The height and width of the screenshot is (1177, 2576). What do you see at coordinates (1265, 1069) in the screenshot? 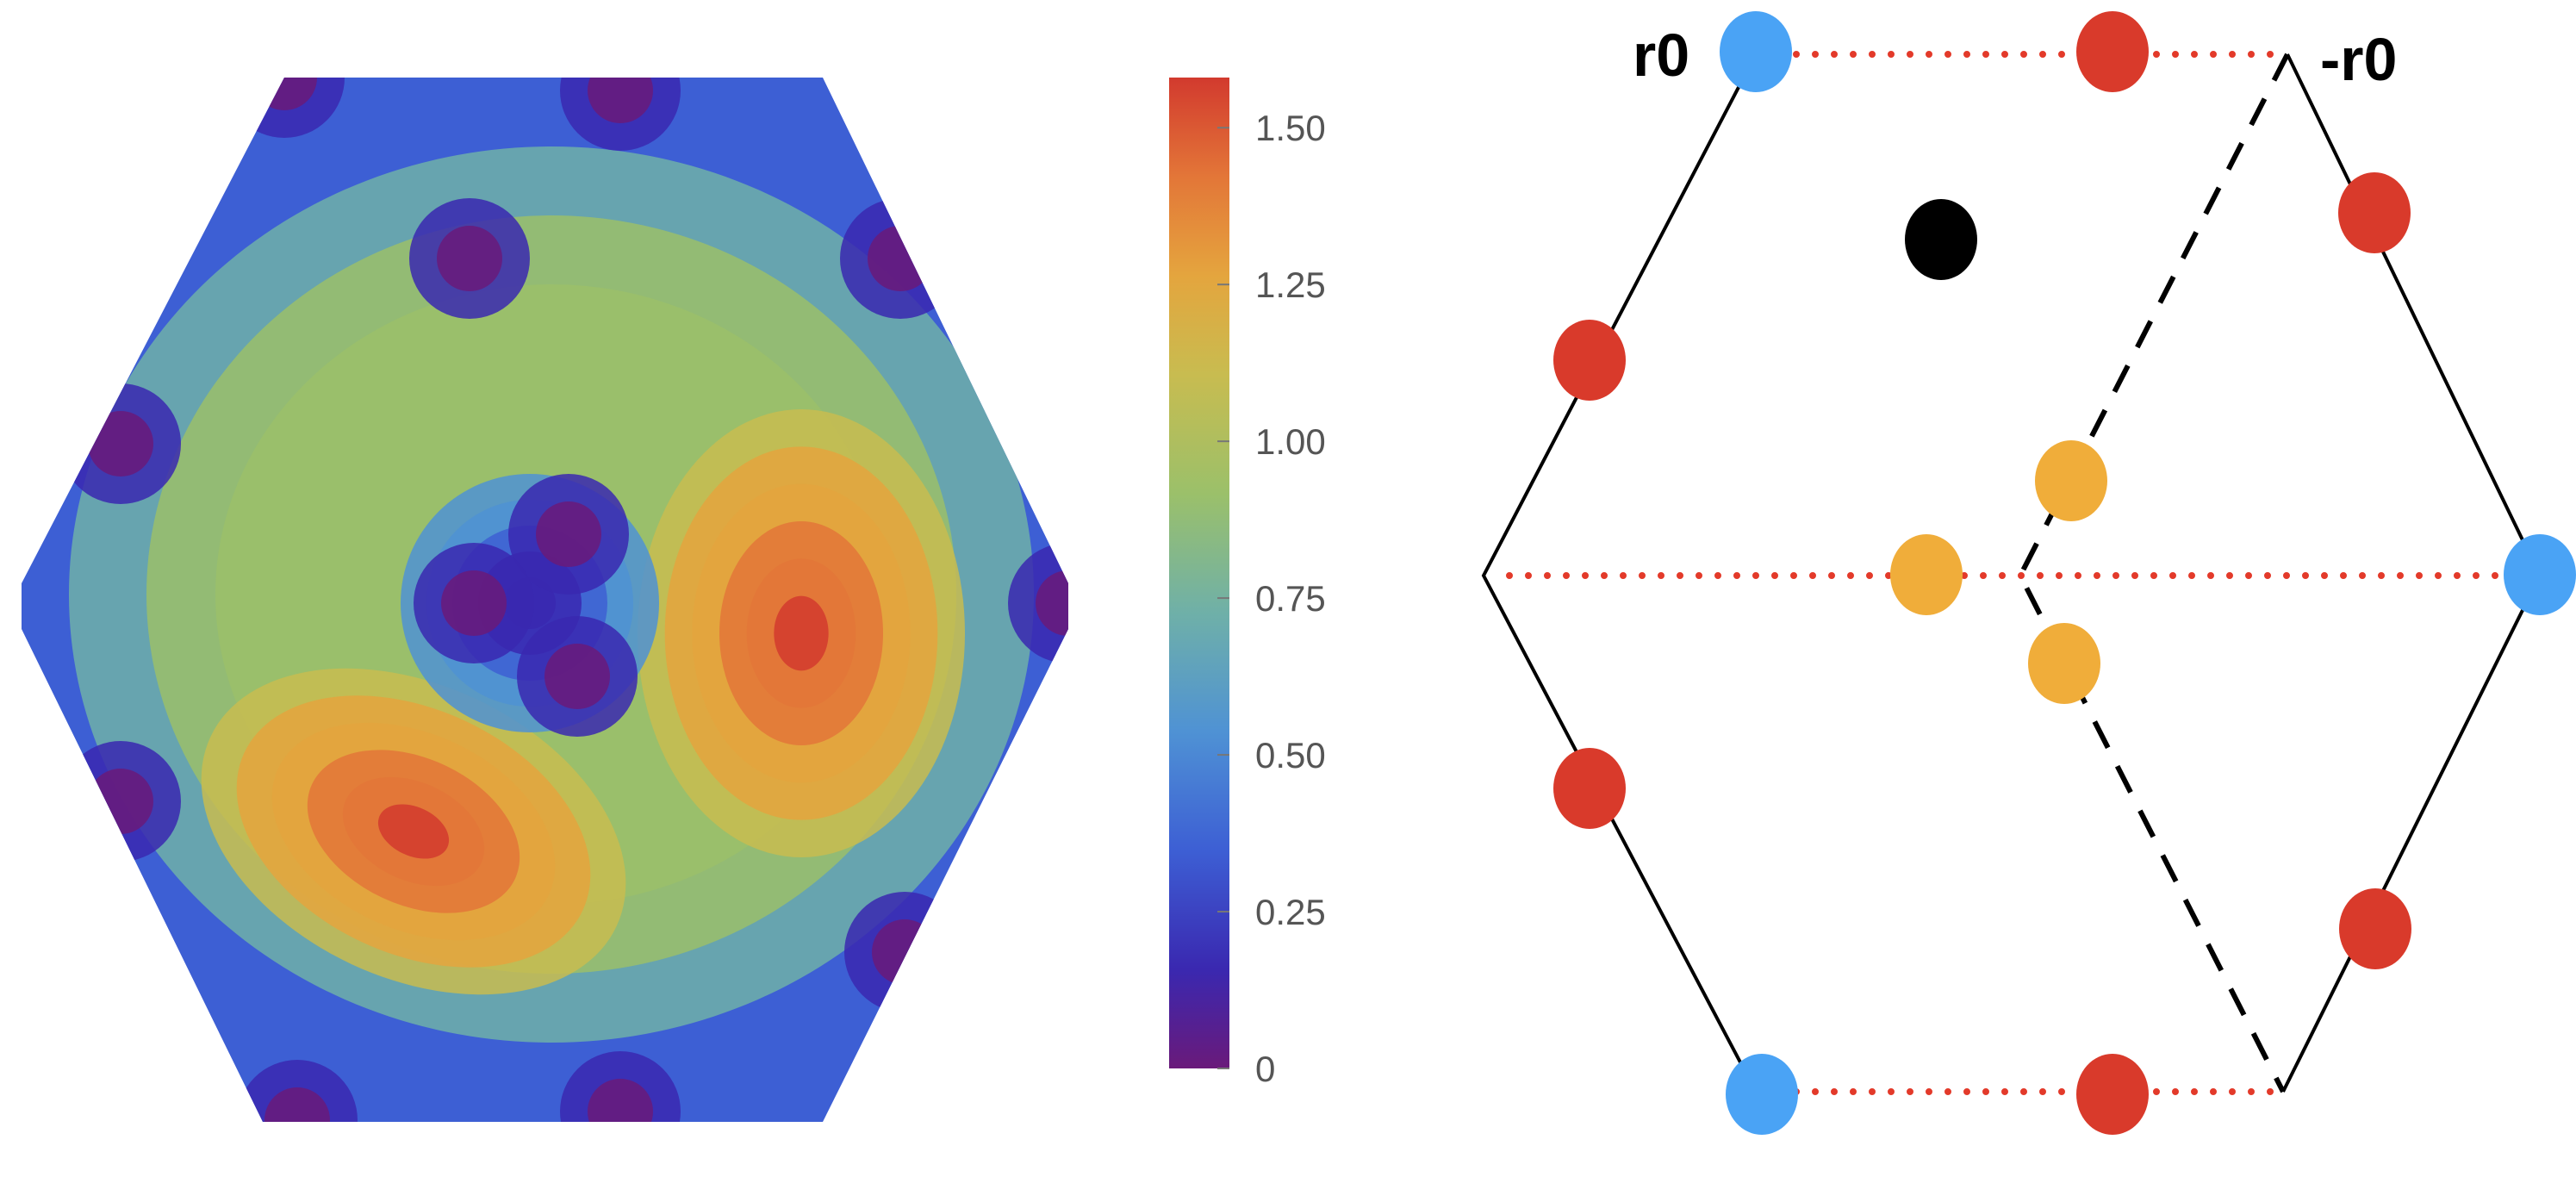
I see `colorbar-tick-label: 0` at bounding box center [1265, 1069].